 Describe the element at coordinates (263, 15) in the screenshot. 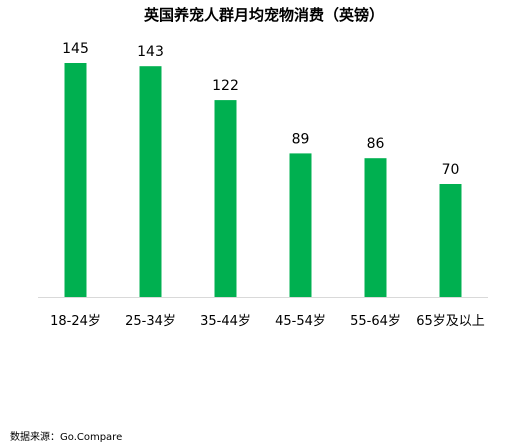

I see `chart-title: 英国养宠人群月均宠物消费（英镑）` at that location.